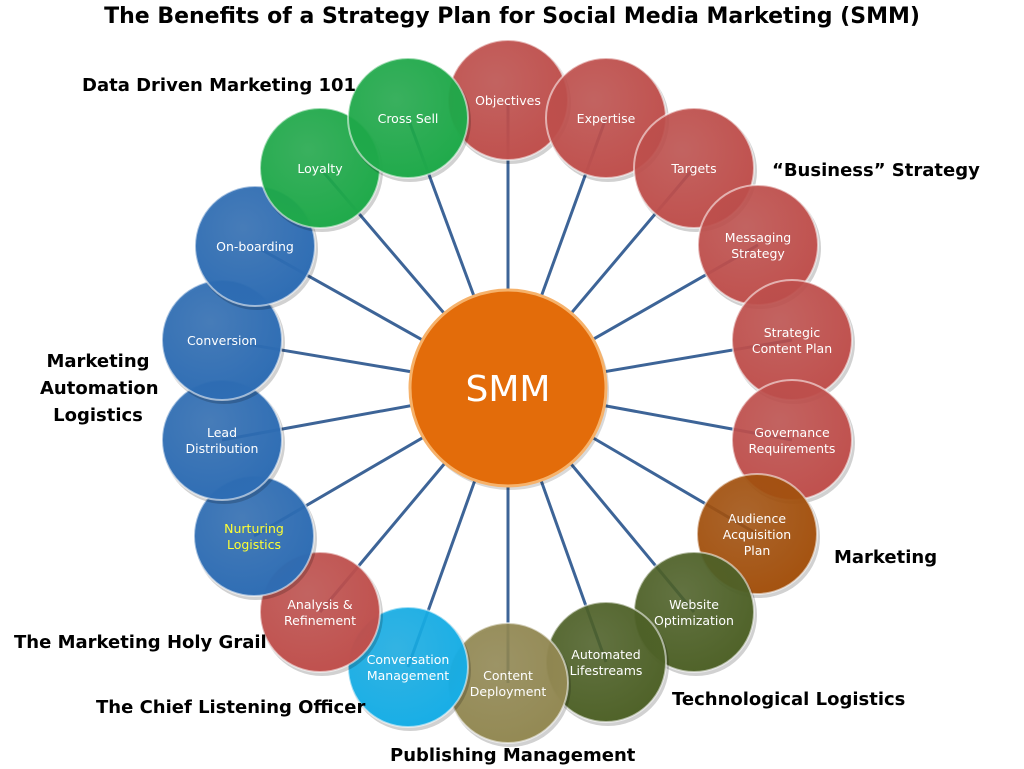  I want to click on node-label: Governance, so click(792, 432).